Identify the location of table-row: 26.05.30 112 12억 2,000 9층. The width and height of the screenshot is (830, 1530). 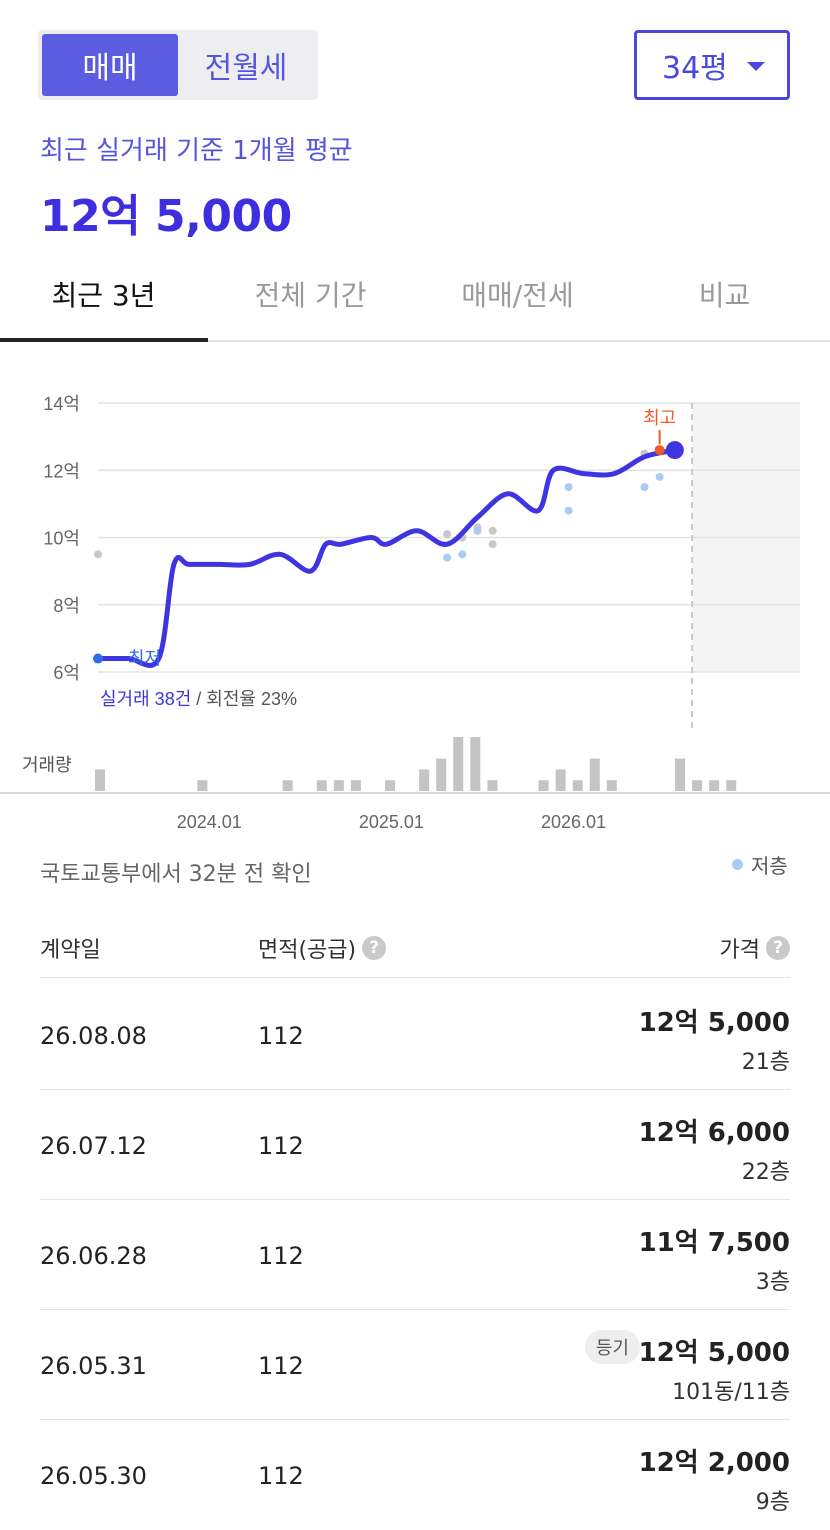
(415, 1475).